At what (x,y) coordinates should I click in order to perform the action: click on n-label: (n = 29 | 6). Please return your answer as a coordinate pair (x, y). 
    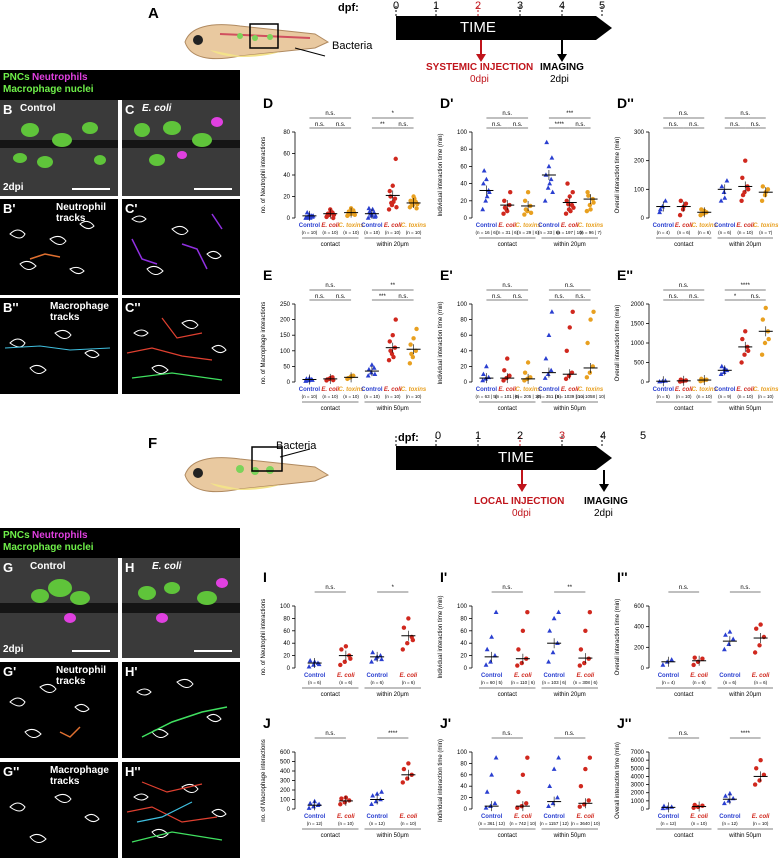
    Looking at the image, I should click on (528, 232).